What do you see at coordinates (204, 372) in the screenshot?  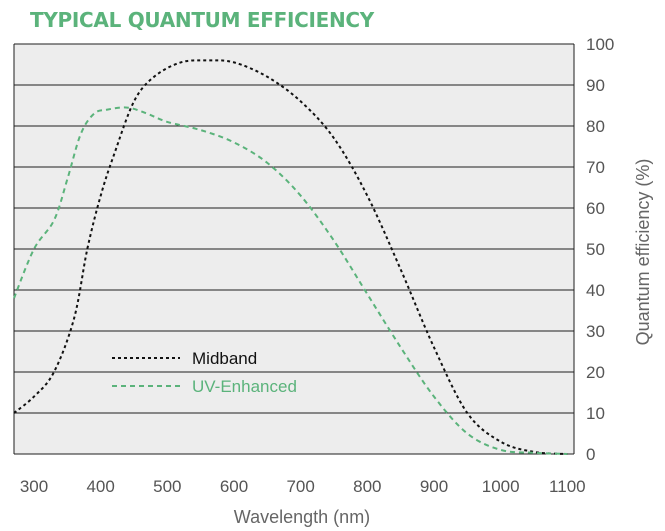 I see `legend: Midband UV-Enhanced` at bounding box center [204, 372].